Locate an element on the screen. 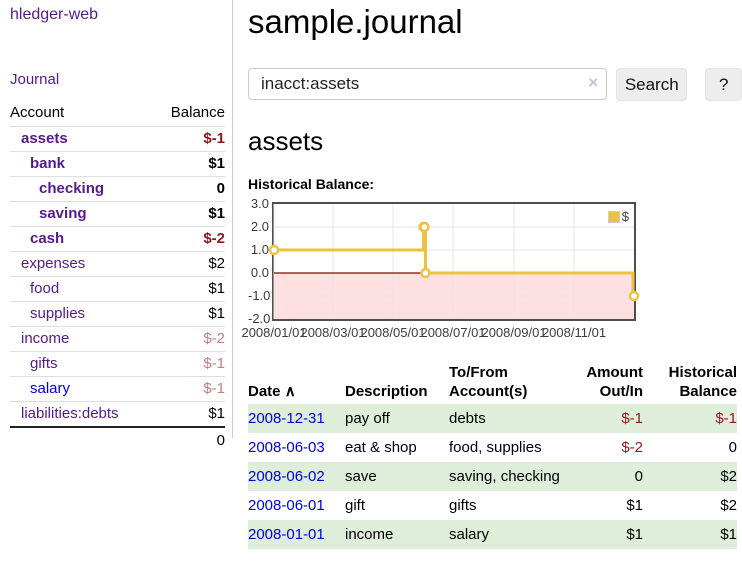  transaction-description: income is located at coordinates (369, 534).